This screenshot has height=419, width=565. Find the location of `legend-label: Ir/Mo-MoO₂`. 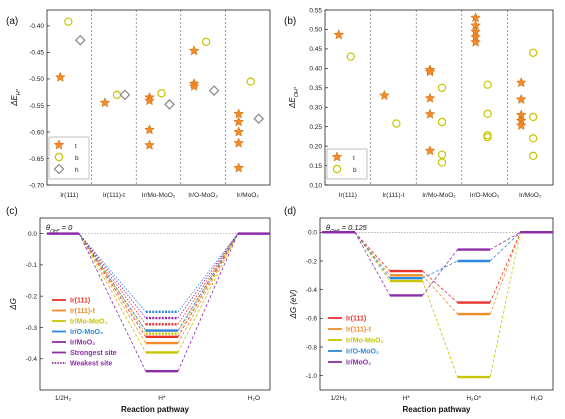

legend-label: Ir/Mo-MoO₂ is located at coordinates (365, 341).